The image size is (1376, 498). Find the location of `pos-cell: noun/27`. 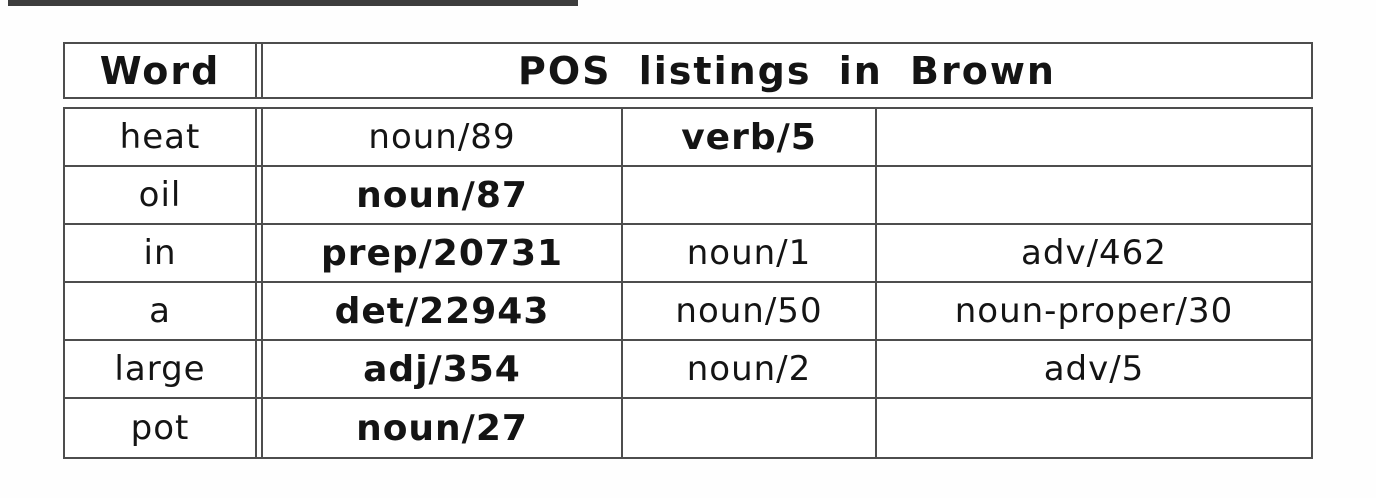

pos-cell: noun/27 is located at coordinates (443, 428).